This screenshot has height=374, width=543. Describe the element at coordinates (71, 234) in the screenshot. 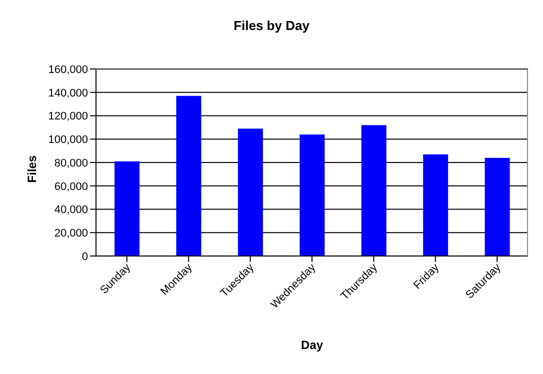

I see `y-tick-label: 20,000` at that location.